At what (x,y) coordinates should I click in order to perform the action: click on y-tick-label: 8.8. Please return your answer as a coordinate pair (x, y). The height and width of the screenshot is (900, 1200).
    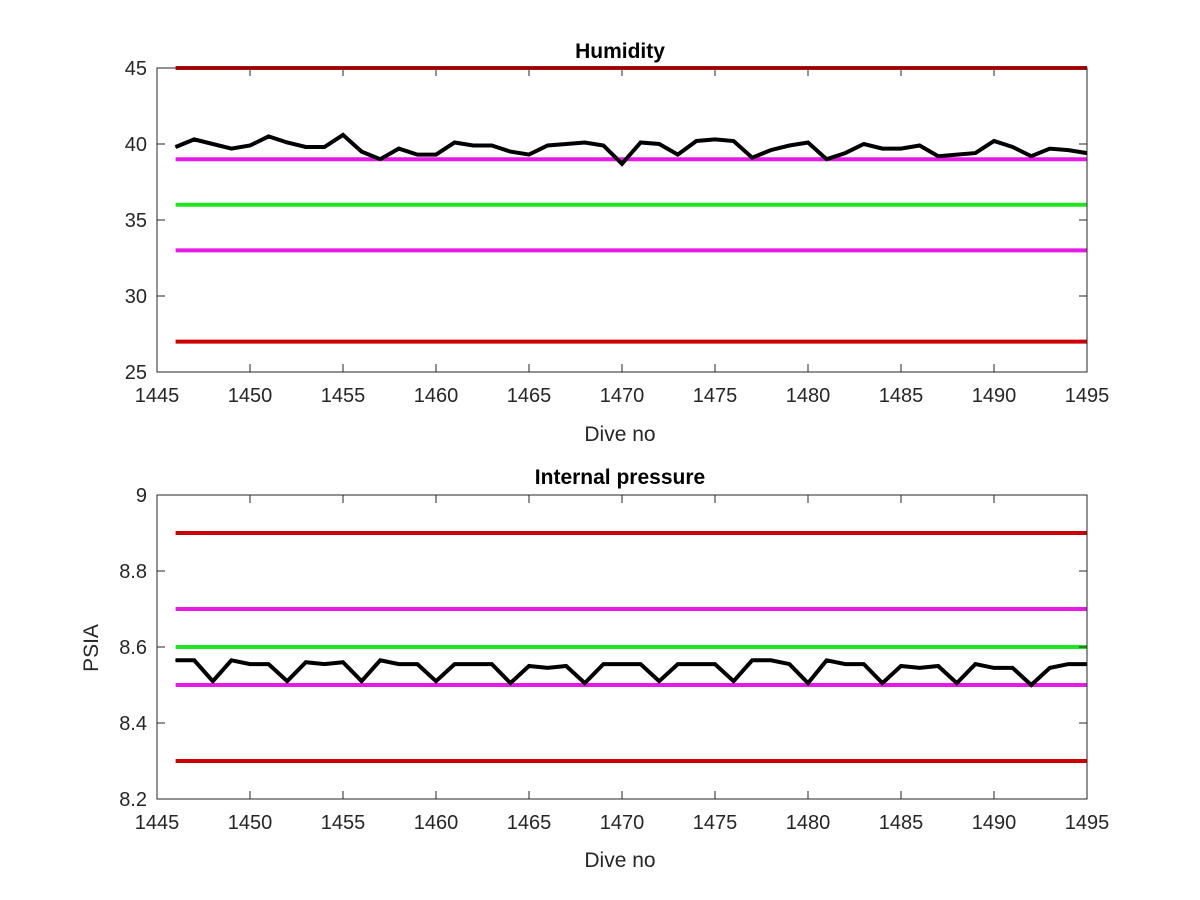
    Looking at the image, I should click on (133, 572).